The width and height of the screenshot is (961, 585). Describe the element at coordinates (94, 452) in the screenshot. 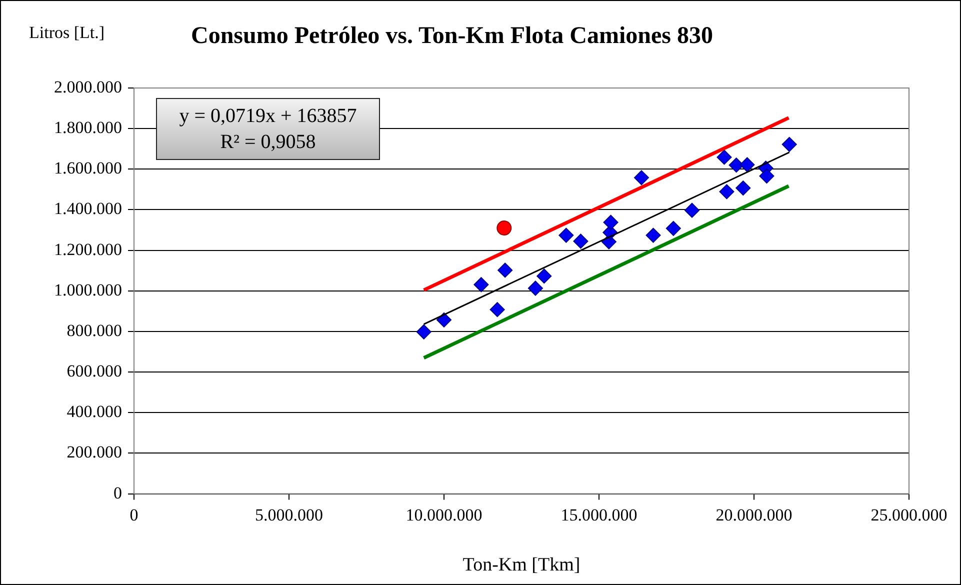

I see `y-tick-label: 200.000` at that location.